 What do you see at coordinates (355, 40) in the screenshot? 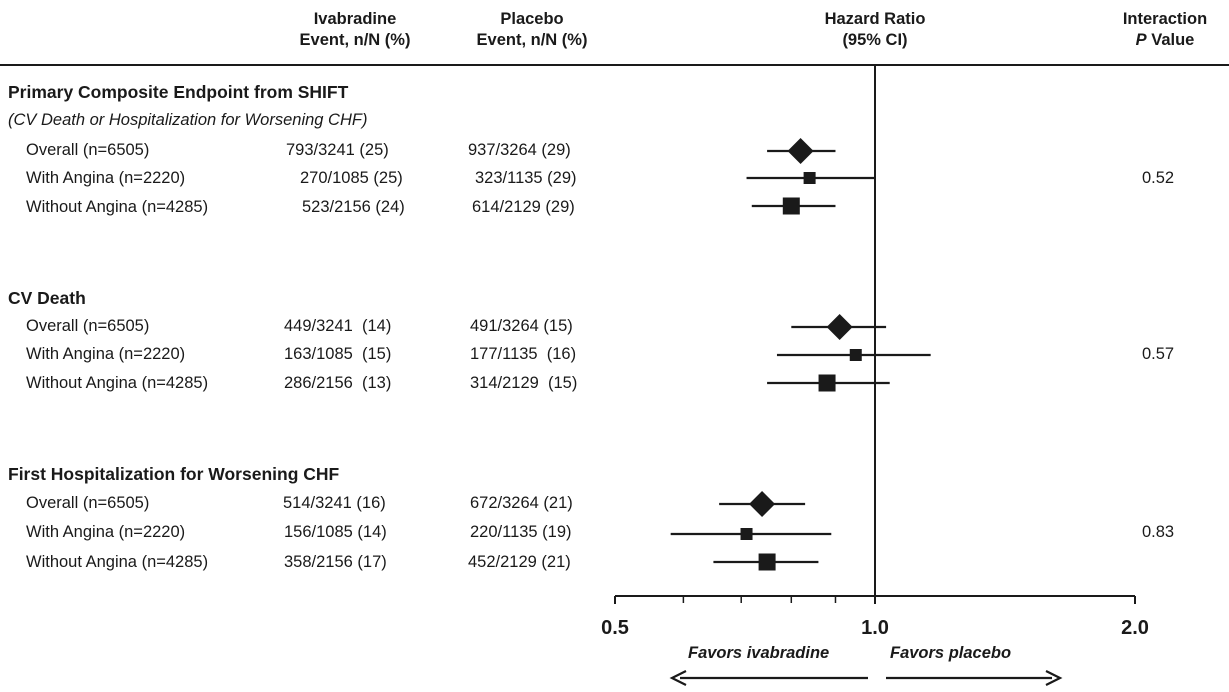
I see `ivabradine-header-line2: Event, n/N (%)` at bounding box center [355, 40].